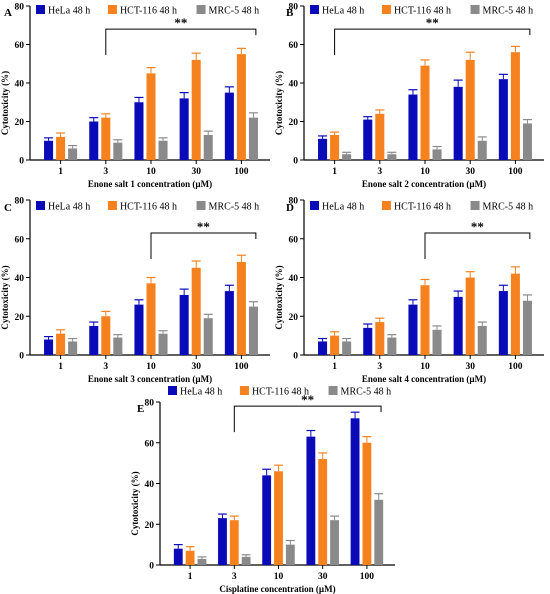 The height and width of the screenshot is (594, 550). Describe the element at coordinates (424, 379) in the screenshot. I see `x-axis-label: Enone salt 4 concentration (µM)` at that location.